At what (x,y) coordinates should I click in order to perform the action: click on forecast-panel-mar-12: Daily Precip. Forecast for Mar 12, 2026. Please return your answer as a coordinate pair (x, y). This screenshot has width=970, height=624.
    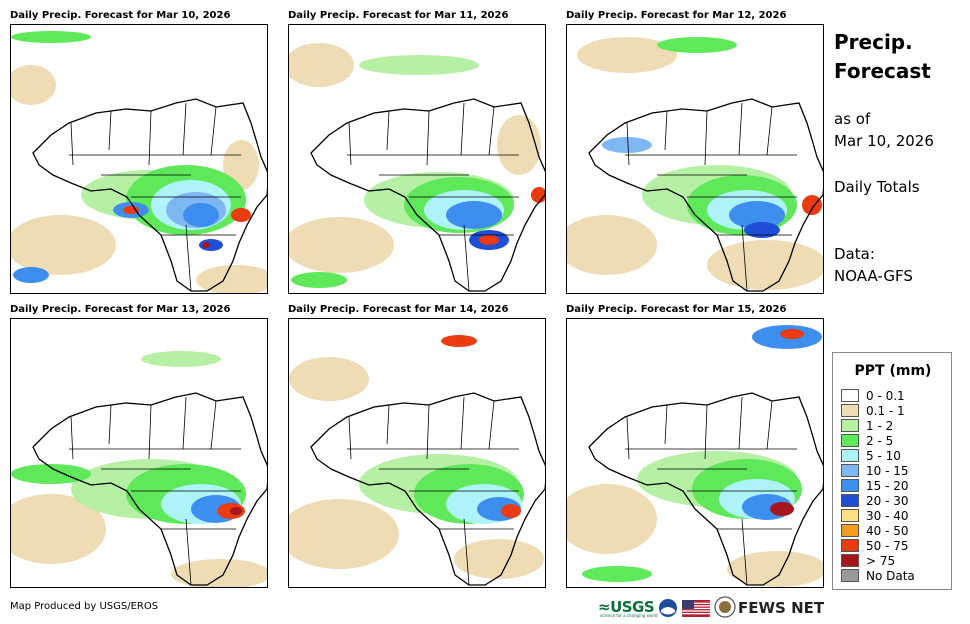
    Looking at the image, I should click on (695, 152).